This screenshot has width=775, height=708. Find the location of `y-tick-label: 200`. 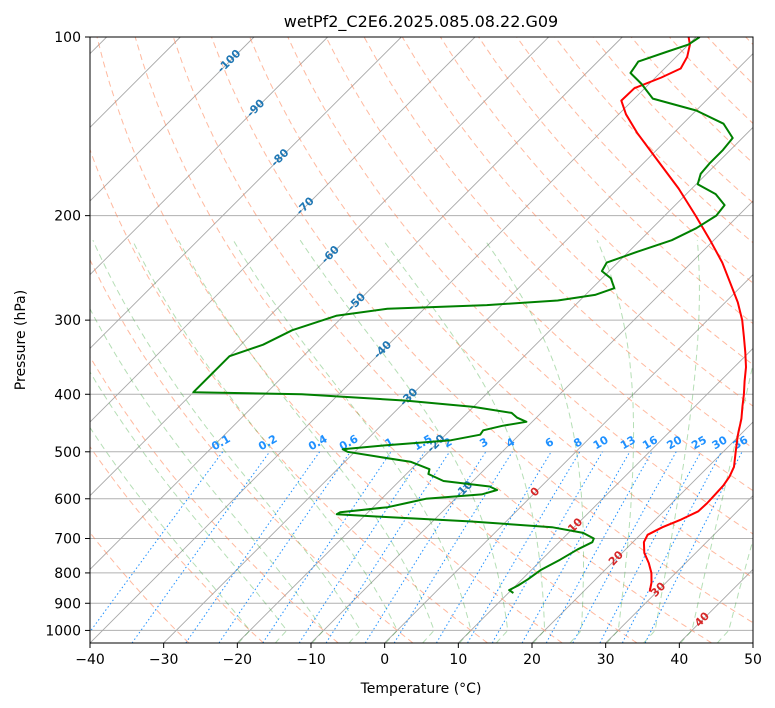

y-tick-label: 200 is located at coordinates (67, 217).